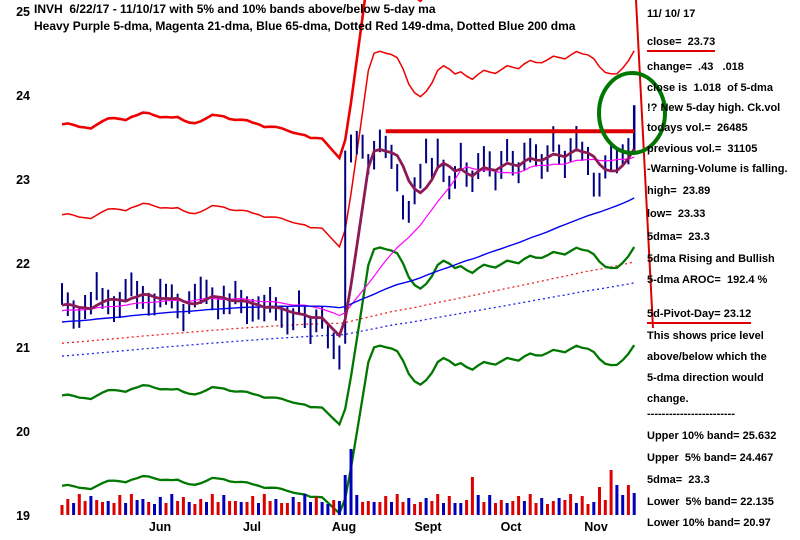  What do you see at coordinates (705, 336) in the screenshot?
I see `panel-pivot-note-1: This shows price level` at bounding box center [705, 336].